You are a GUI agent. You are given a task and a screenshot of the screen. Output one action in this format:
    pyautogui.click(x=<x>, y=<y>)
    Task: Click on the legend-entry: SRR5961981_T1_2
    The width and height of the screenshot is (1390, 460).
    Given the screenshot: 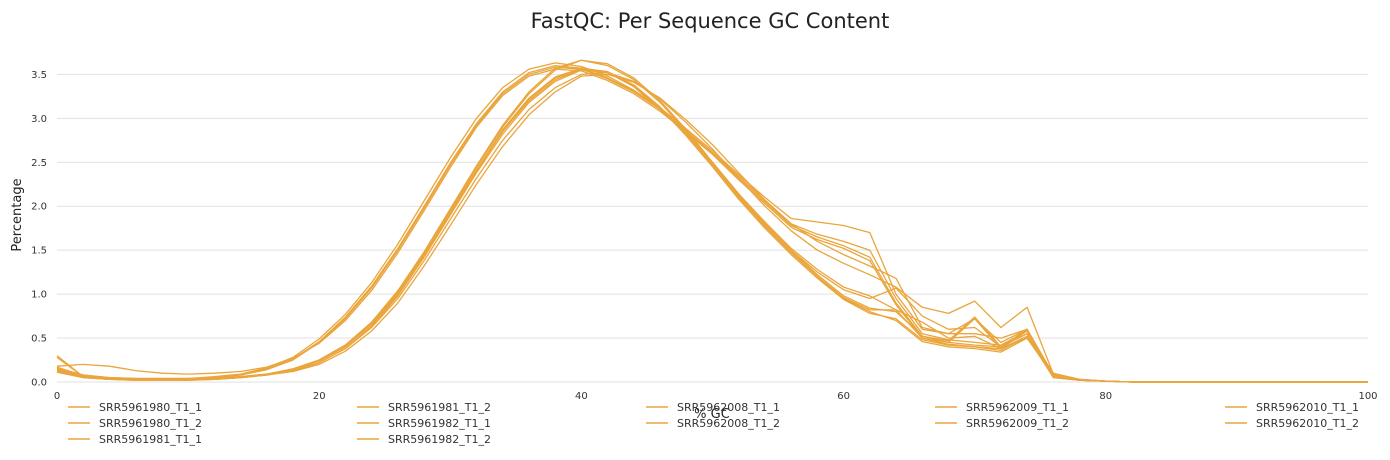 What is the action you would take?
    pyautogui.click(x=439, y=407)
    